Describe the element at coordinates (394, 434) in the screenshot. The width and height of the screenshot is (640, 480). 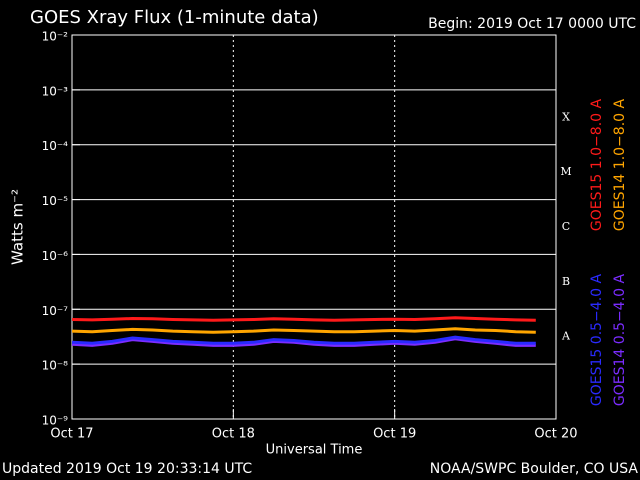
I see `x-tick-label: Oct 19` at that location.